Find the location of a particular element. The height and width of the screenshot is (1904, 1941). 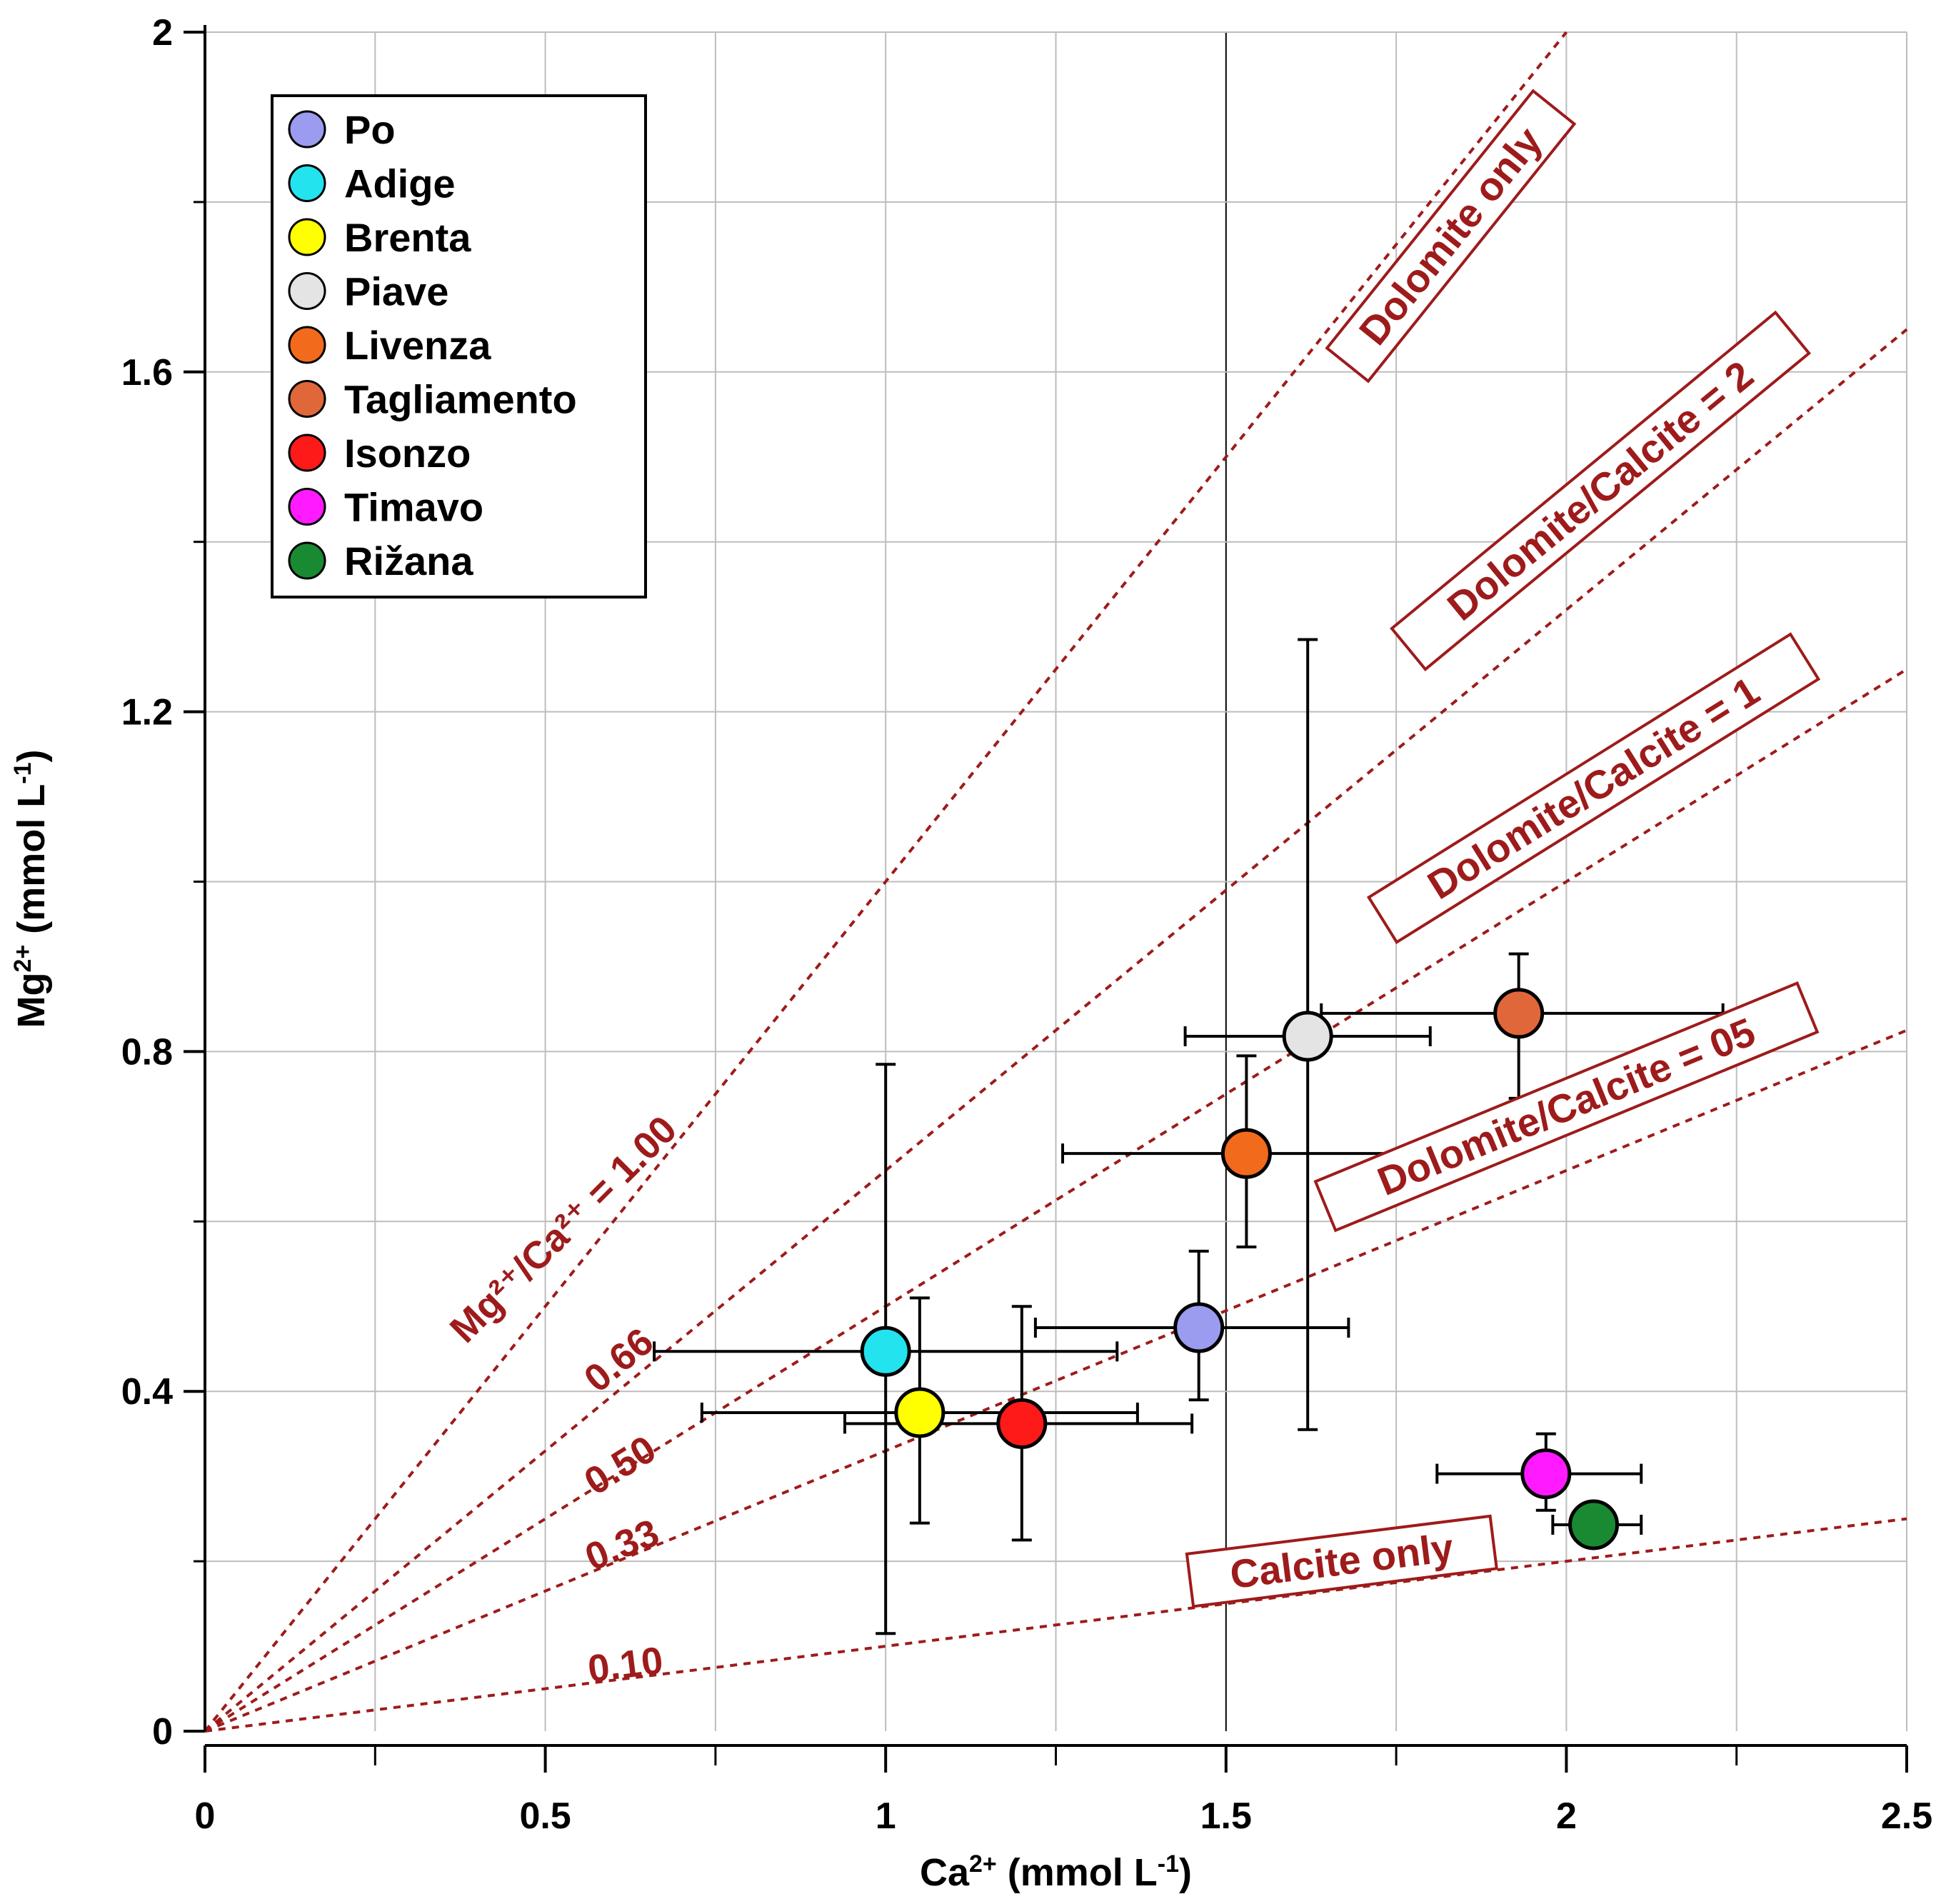

legend-marker-tagliamento is located at coordinates (307, 399).